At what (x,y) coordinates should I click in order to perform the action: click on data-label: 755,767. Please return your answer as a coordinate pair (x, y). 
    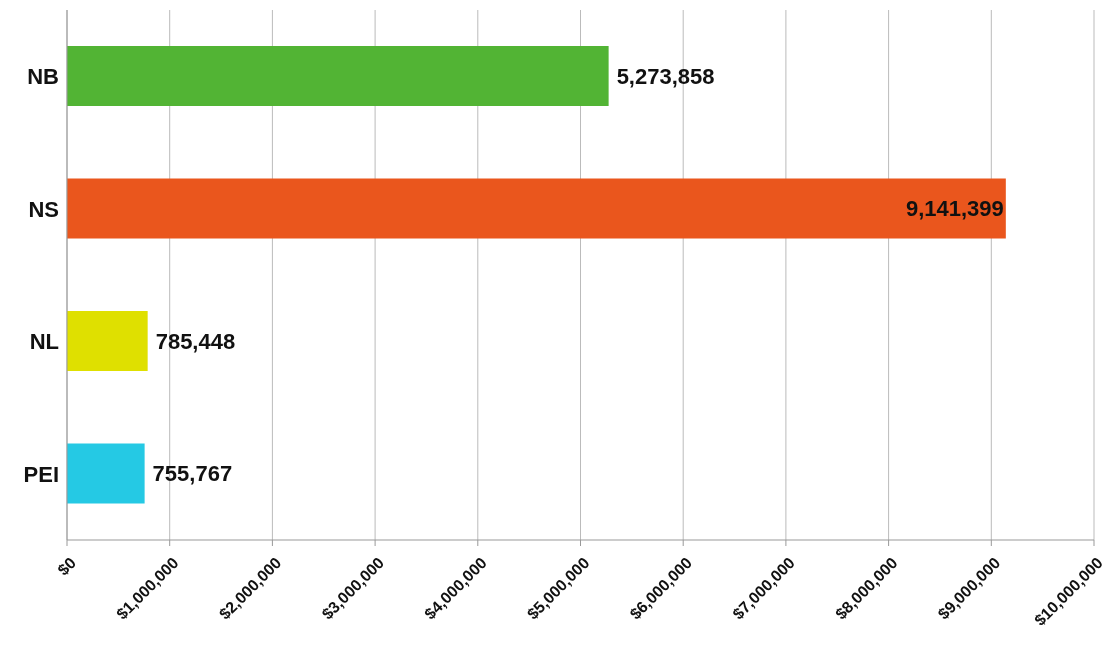
    Looking at the image, I should click on (192, 473).